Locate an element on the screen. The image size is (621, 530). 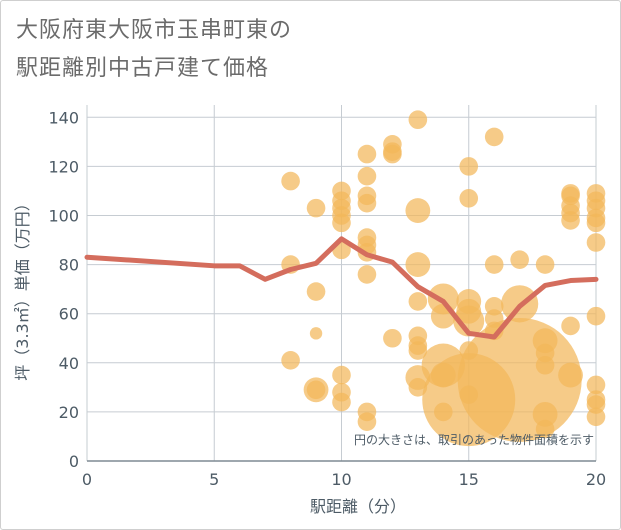
y-tick-label: 20 is located at coordinates (69, 412).